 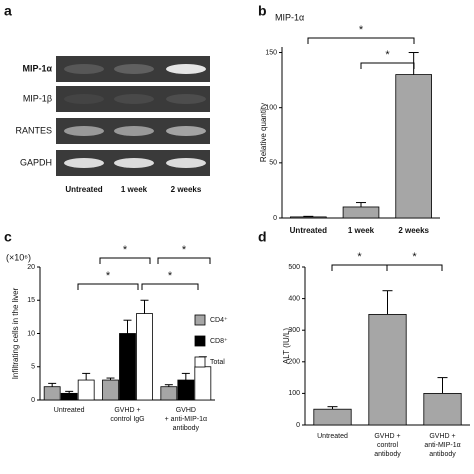 What do you see at coordinates (219, 320) in the screenshot?
I see `legend-label: CD4⁺` at bounding box center [219, 320].